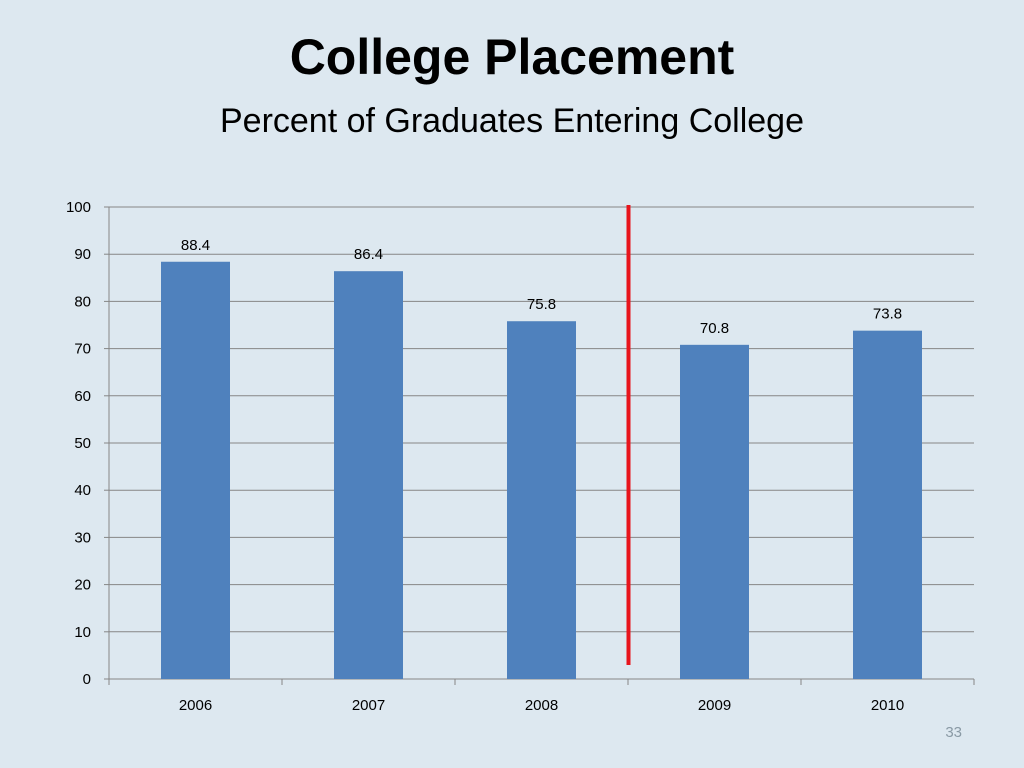 The height and width of the screenshot is (768, 1024). Describe the element at coordinates (82, 396) in the screenshot. I see `y-tick-label: 60` at that location.